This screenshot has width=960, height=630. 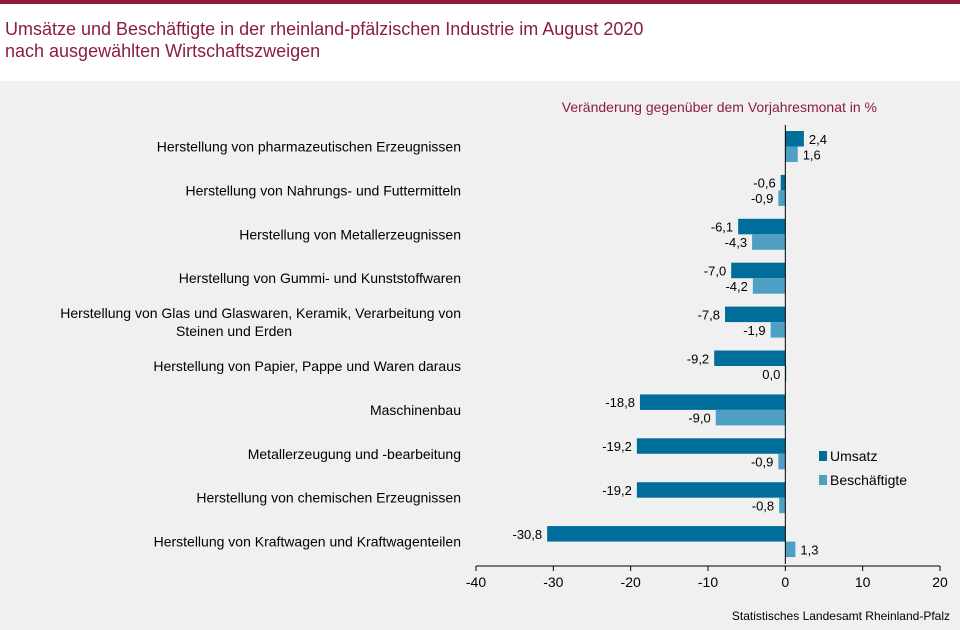 What do you see at coordinates (553, 582) in the screenshot?
I see `x-tick-label: -30` at bounding box center [553, 582].